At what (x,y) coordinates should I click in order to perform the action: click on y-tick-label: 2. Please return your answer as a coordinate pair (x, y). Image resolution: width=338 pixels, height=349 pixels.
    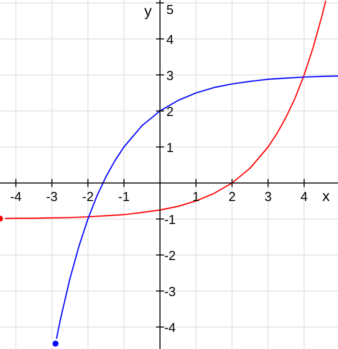
    Looking at the image, I should click on (170, 111).